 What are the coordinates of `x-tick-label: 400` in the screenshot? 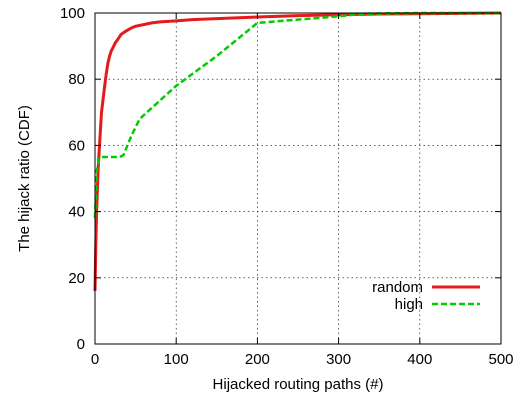 It's located at (419, 359).